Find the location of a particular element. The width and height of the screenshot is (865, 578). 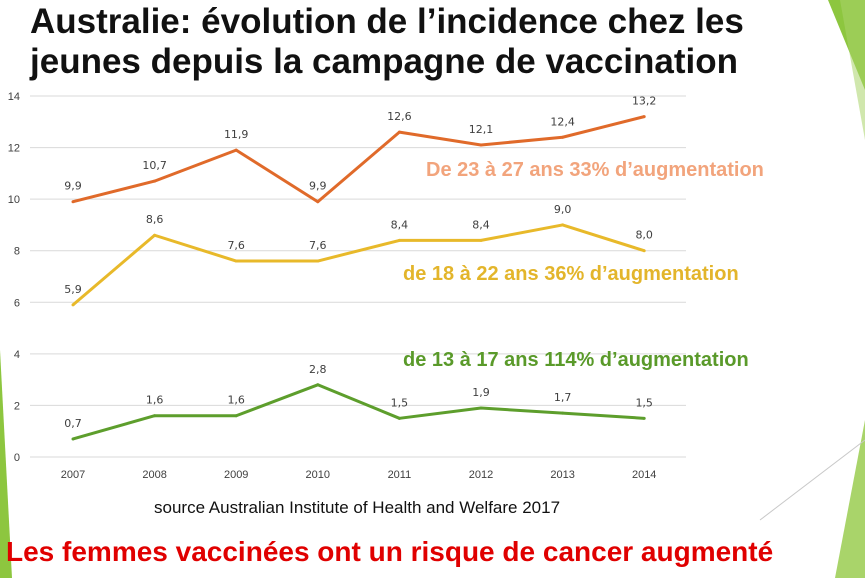

data-label: 0,7 is located at coordinates (73, 423).